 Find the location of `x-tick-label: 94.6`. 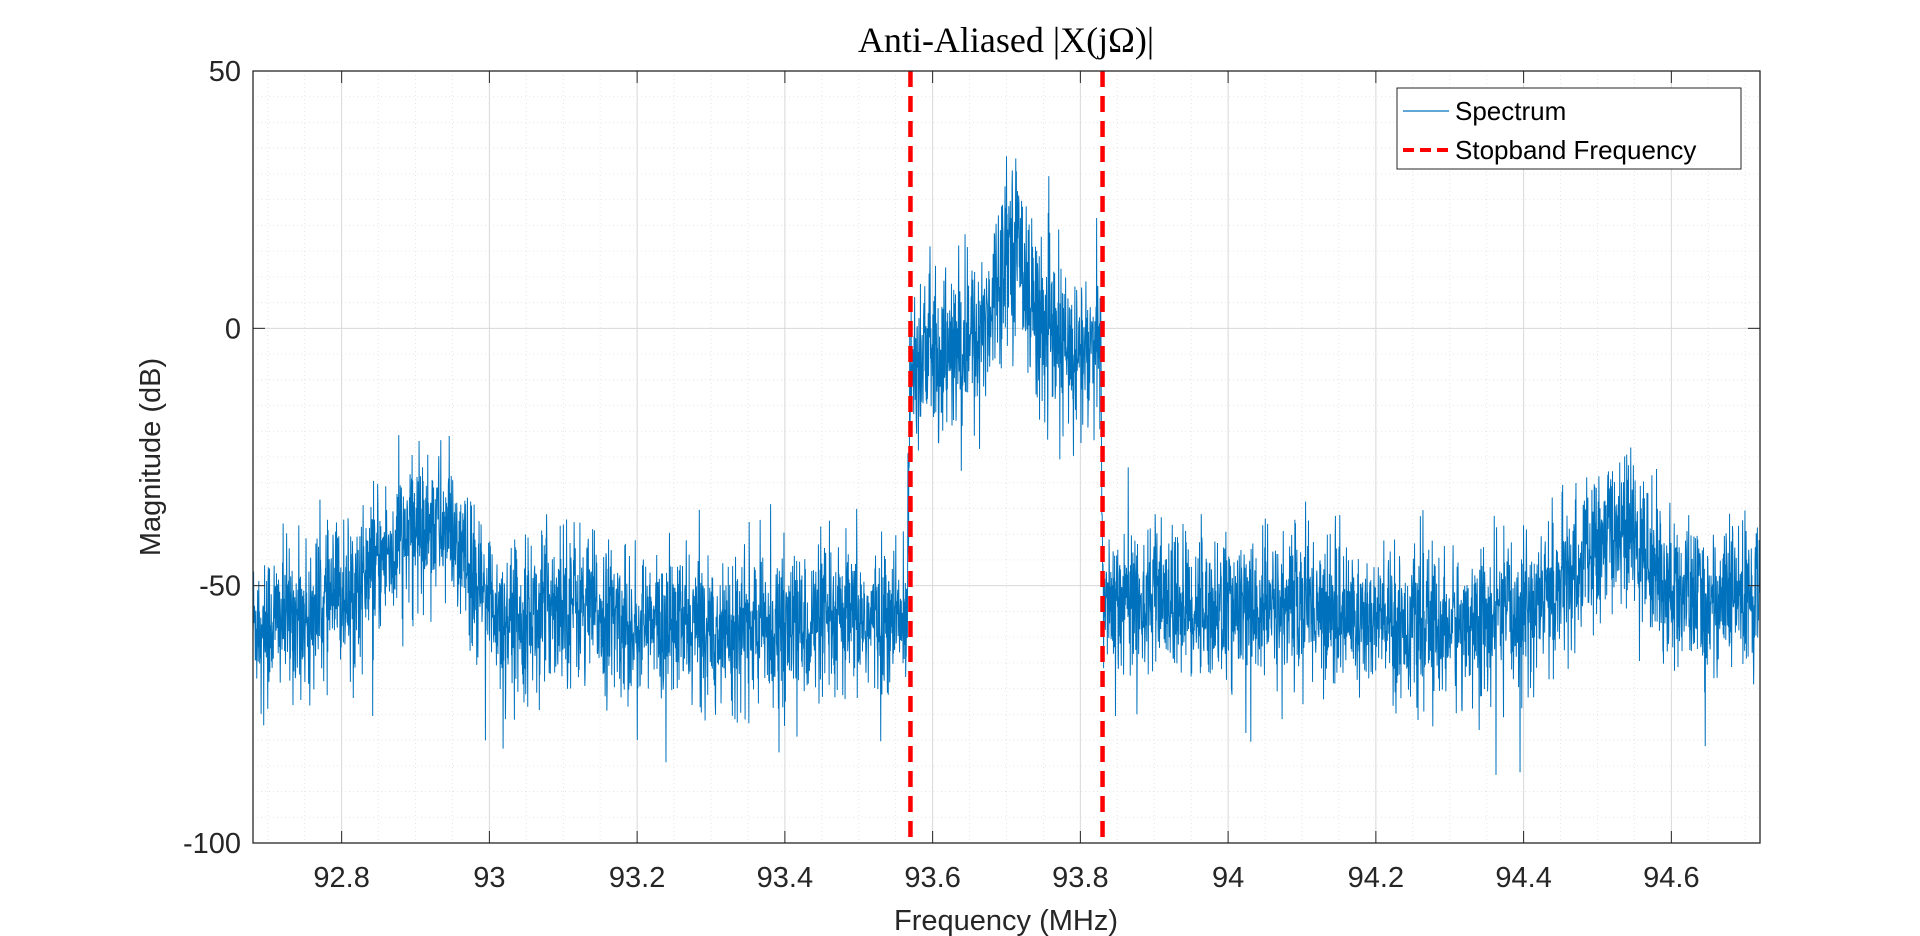

x-tick-label: 94.6 is located at coordinates (1671, 878).